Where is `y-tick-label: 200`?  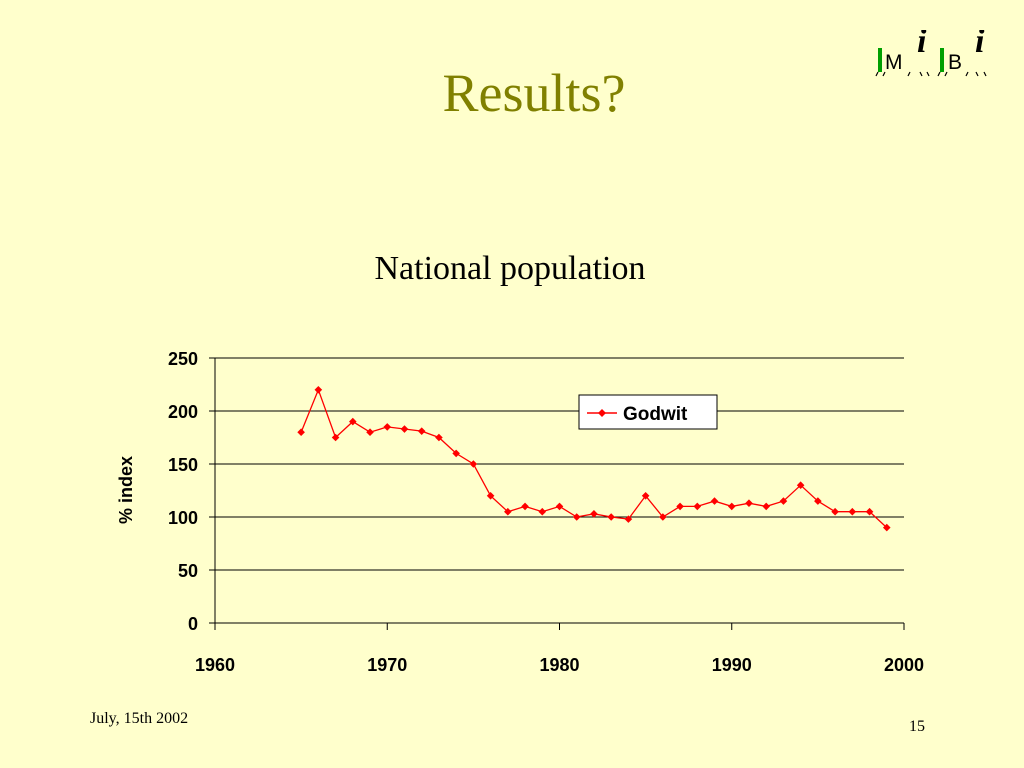 y-tick-label: 200 is located at coordinates (183, 412).